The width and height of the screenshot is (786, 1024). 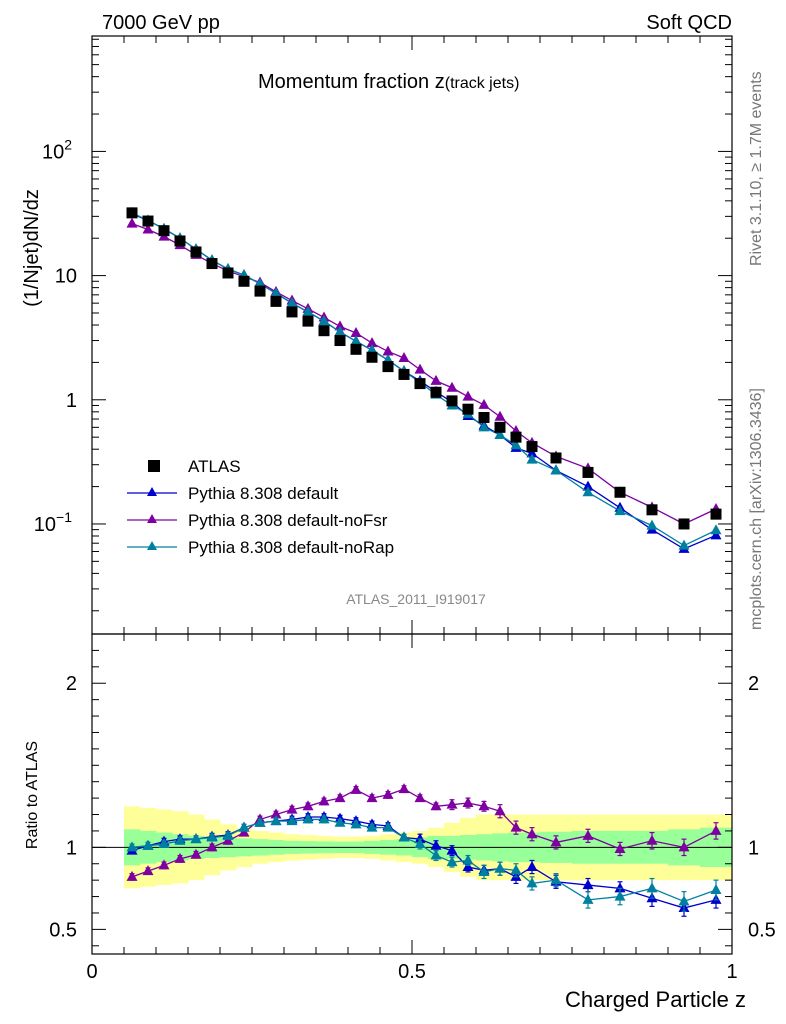 I want to click on ratio-tick-label-right: 2, so click(x=753, y=684).